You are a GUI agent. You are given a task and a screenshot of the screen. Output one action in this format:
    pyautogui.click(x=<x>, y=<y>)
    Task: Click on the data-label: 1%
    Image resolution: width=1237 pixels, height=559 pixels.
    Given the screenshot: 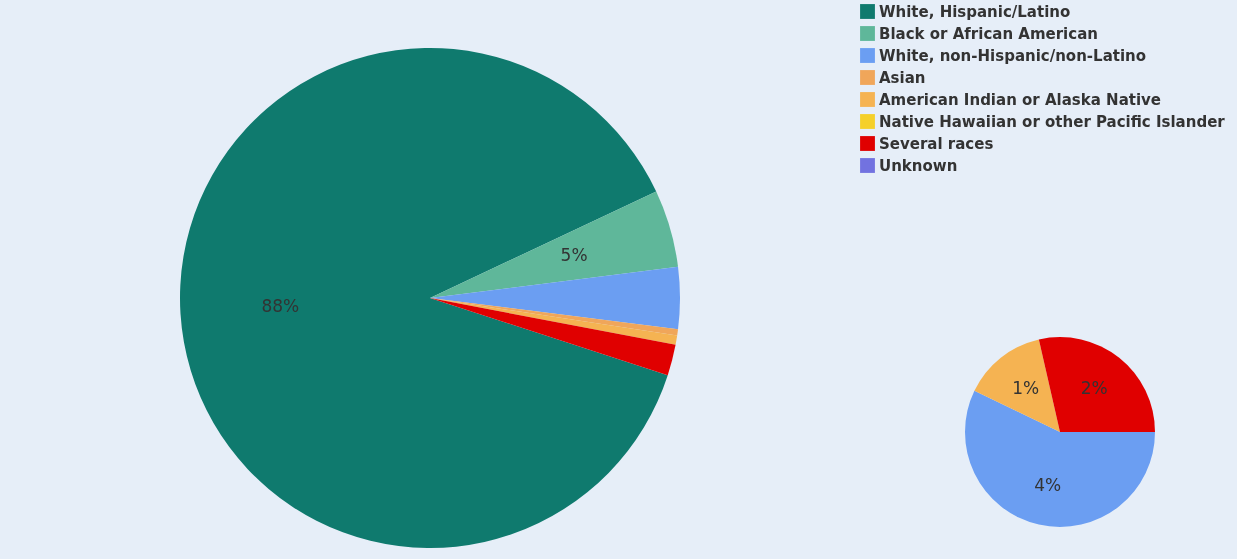 What is the action you would take?
    pyautogui.click(x=1026, y=388)
    